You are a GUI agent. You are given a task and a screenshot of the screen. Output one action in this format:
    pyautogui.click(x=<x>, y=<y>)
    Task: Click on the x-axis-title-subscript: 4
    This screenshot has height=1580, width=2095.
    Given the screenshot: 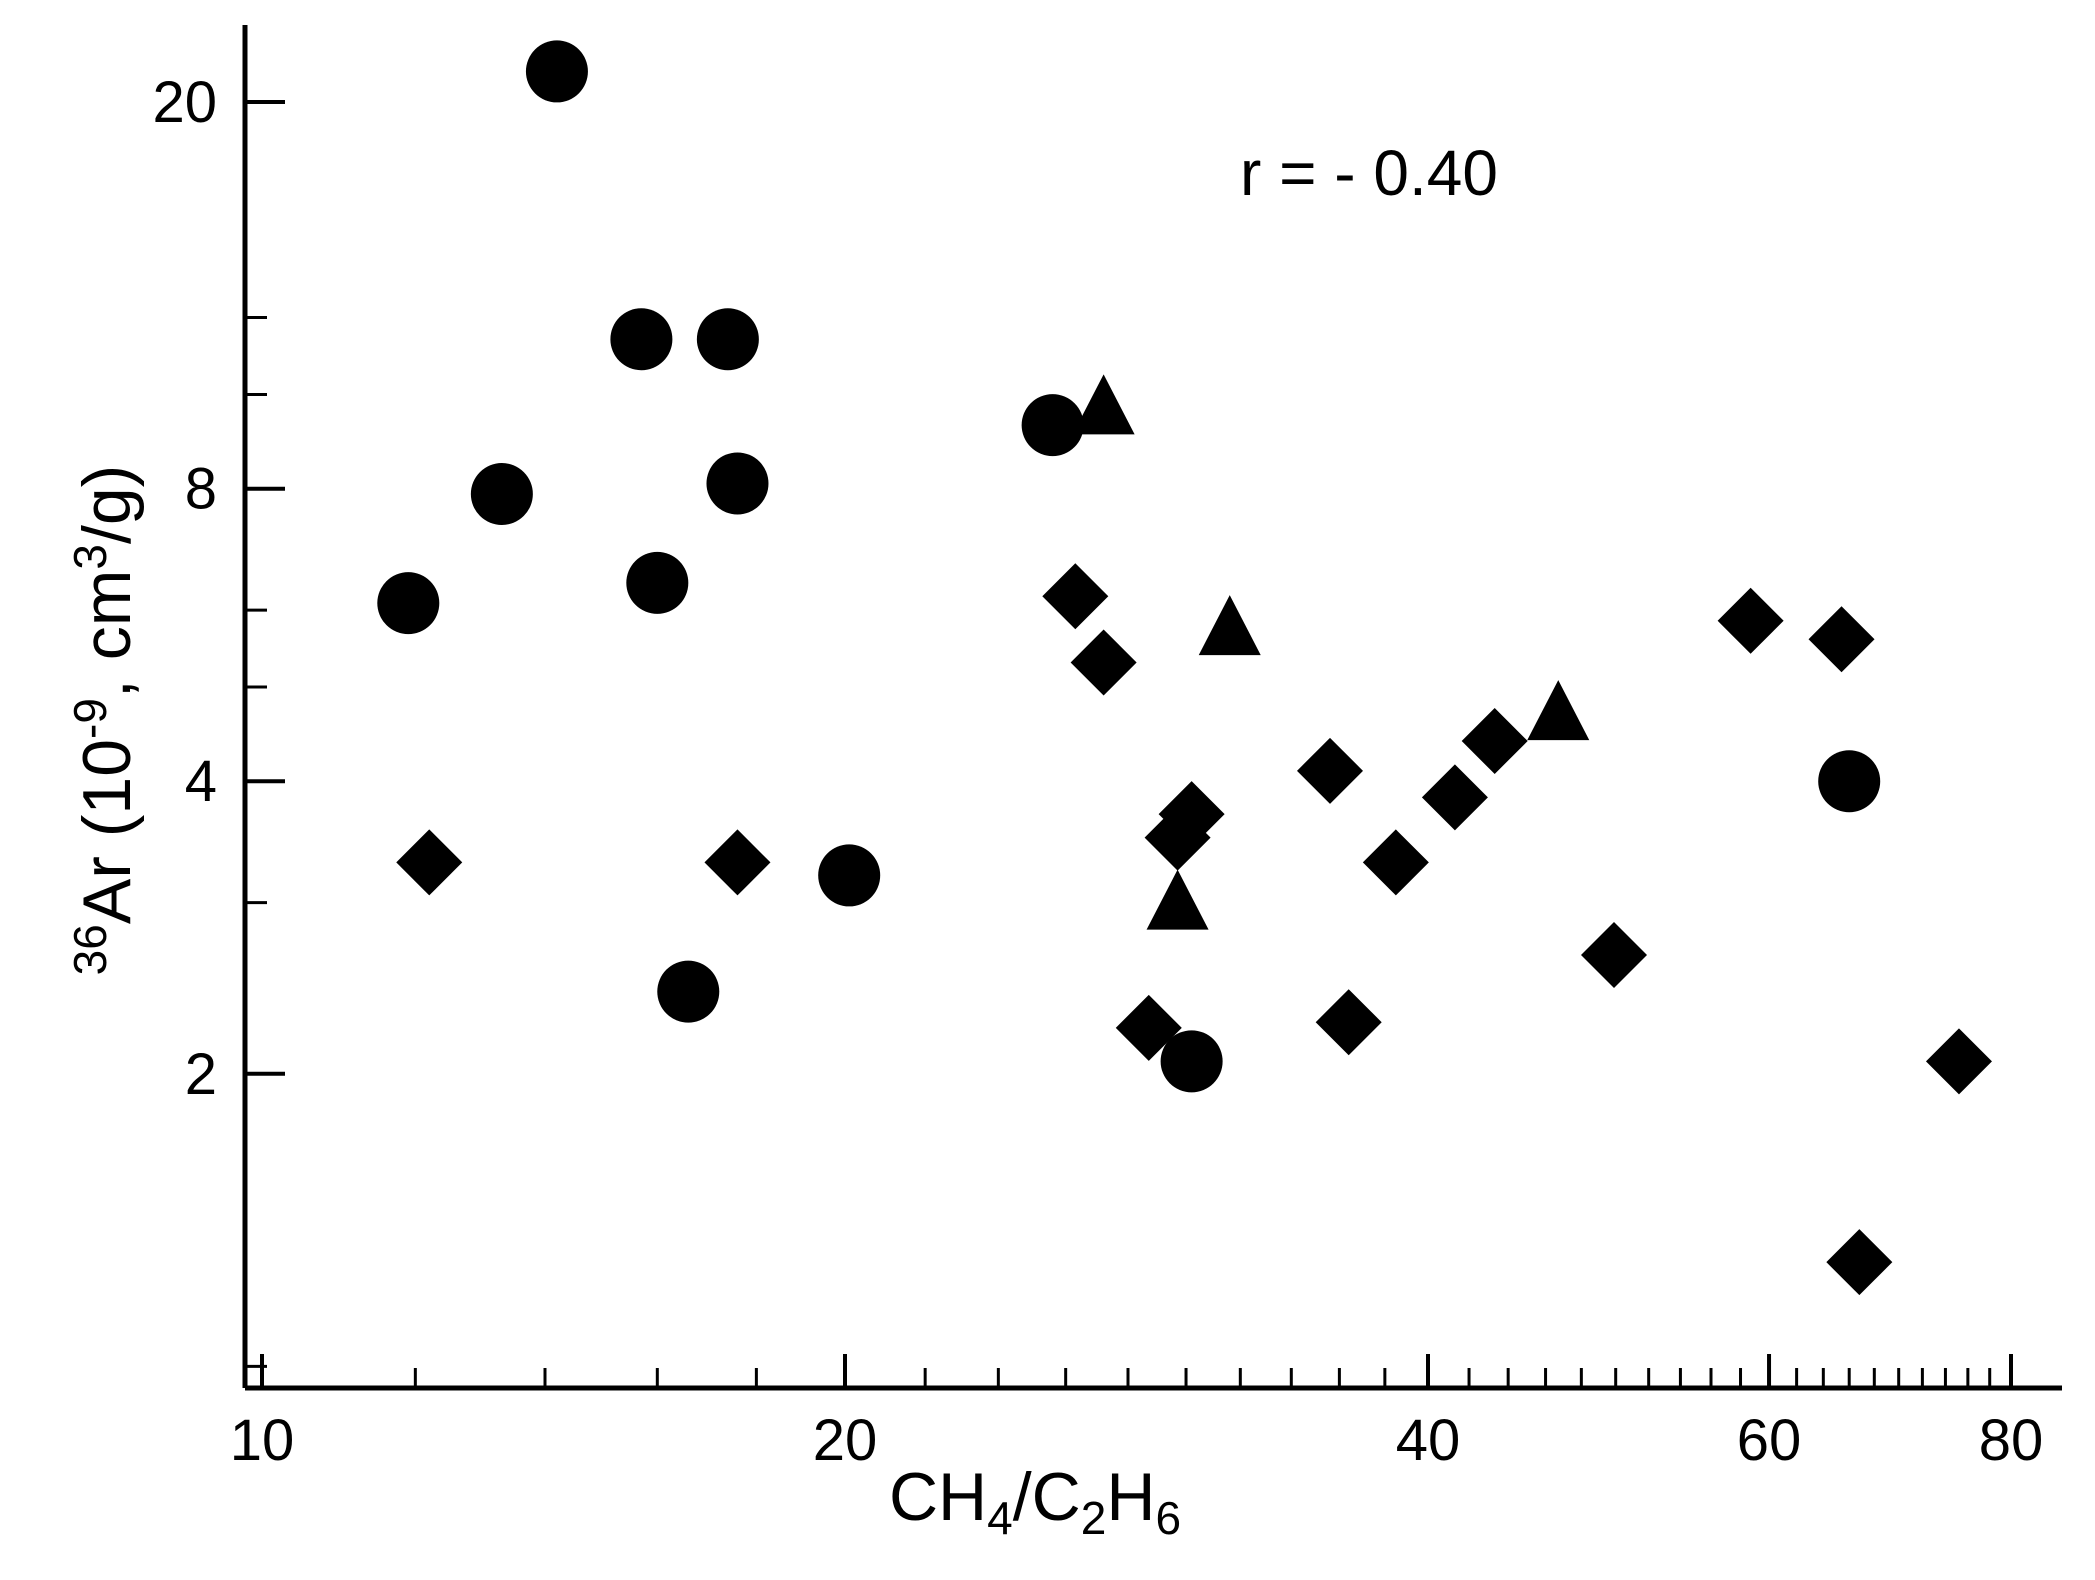 What is the action you would take?
    pyautogui.click(x=1000, y=1518)
    